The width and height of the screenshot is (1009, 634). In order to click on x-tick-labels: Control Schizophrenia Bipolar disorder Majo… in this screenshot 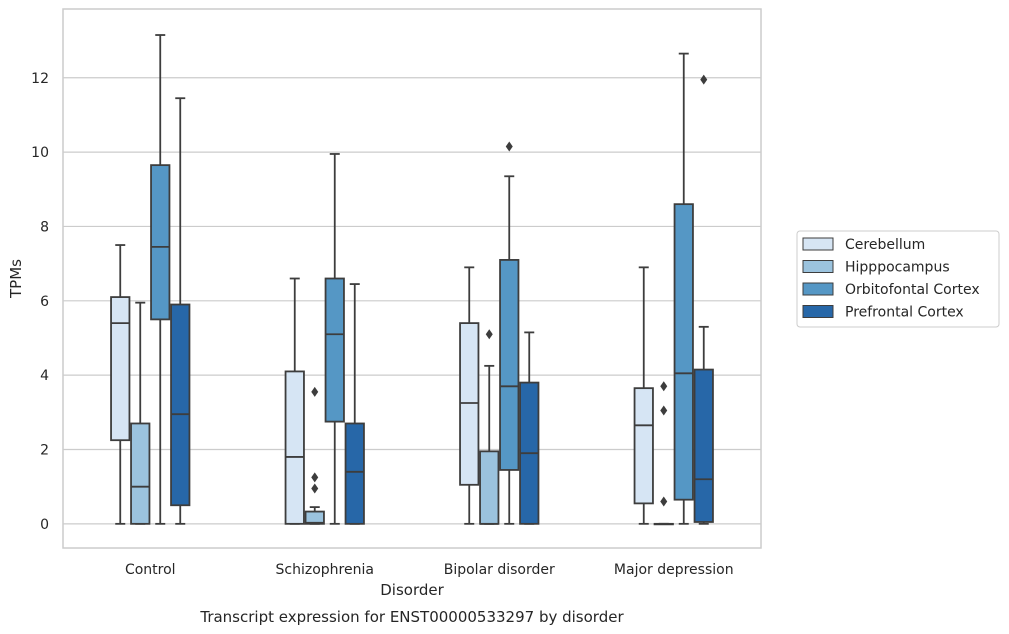, I will do `click(429, 570)`.